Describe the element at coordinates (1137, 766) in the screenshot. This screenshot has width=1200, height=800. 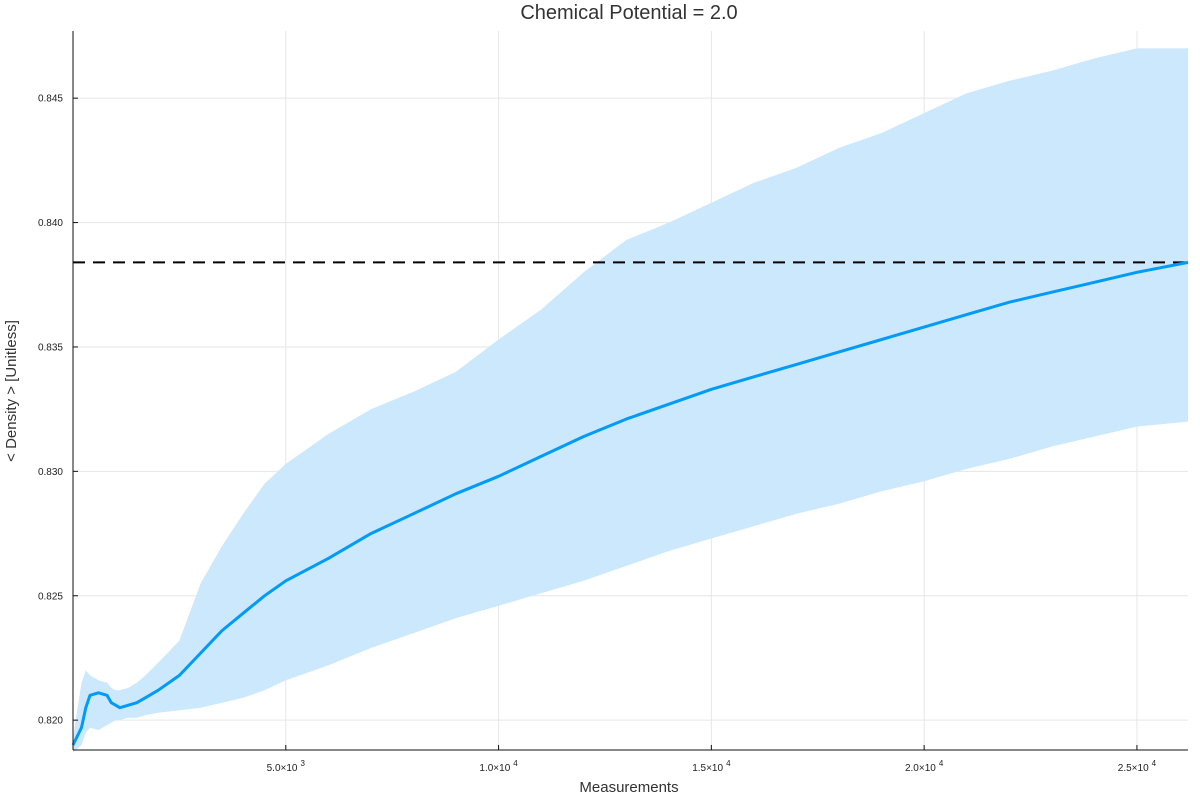
I see `x-tick-label: 2.5×10 4` at that location.